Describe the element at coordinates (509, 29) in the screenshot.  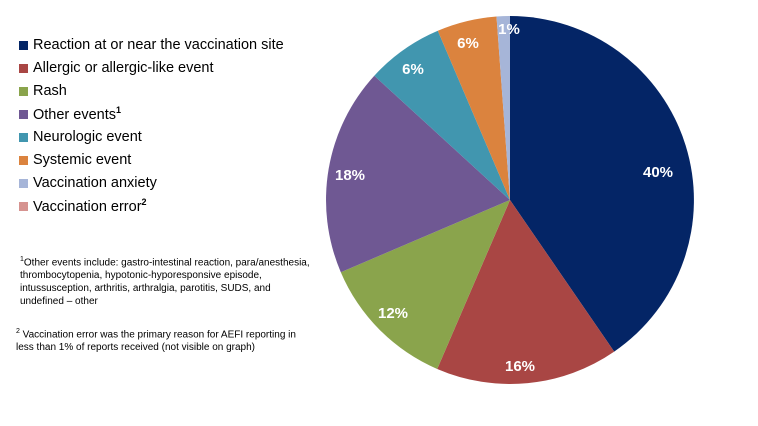
I see `svg-text: 1%` at that location.